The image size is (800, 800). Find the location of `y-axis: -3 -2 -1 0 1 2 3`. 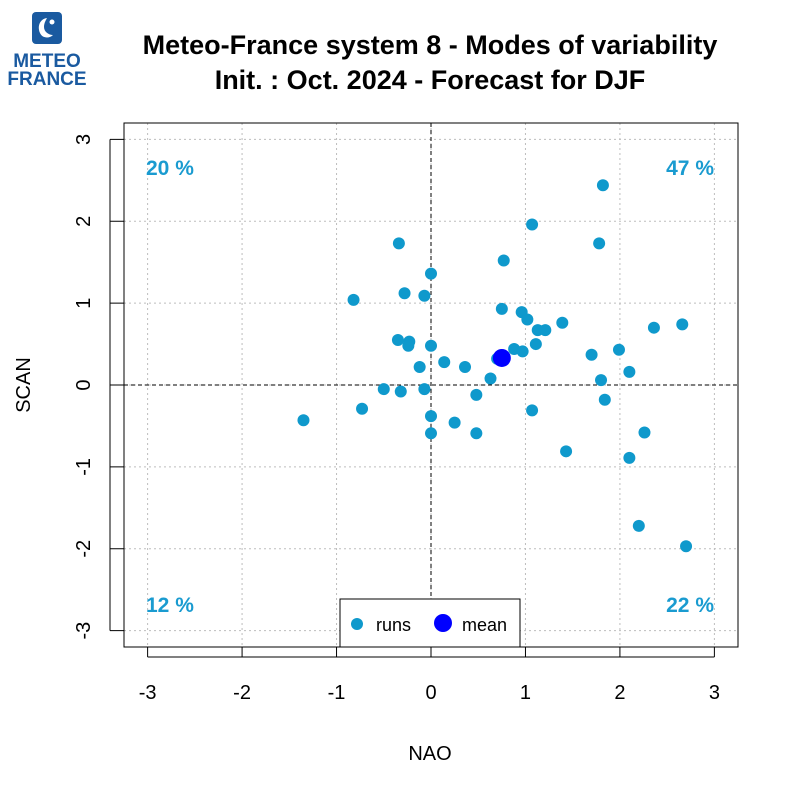

y-axis: -3 -2 -1 0 1 2 3 is located at coordinates (98, 387).